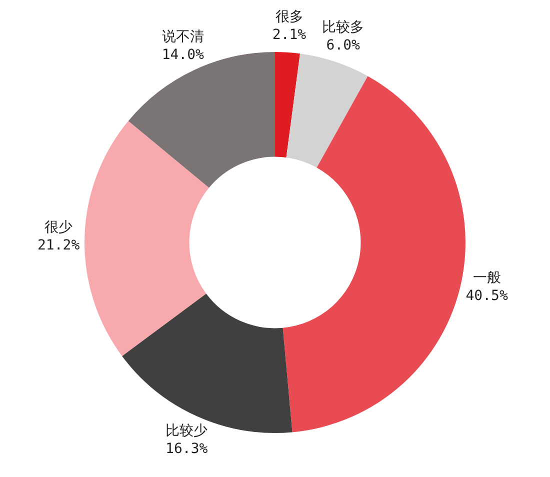 Image resolution: width=550 pixels, height=477 pixels. I want to click on slice-label: 一般, so click(486, 278).